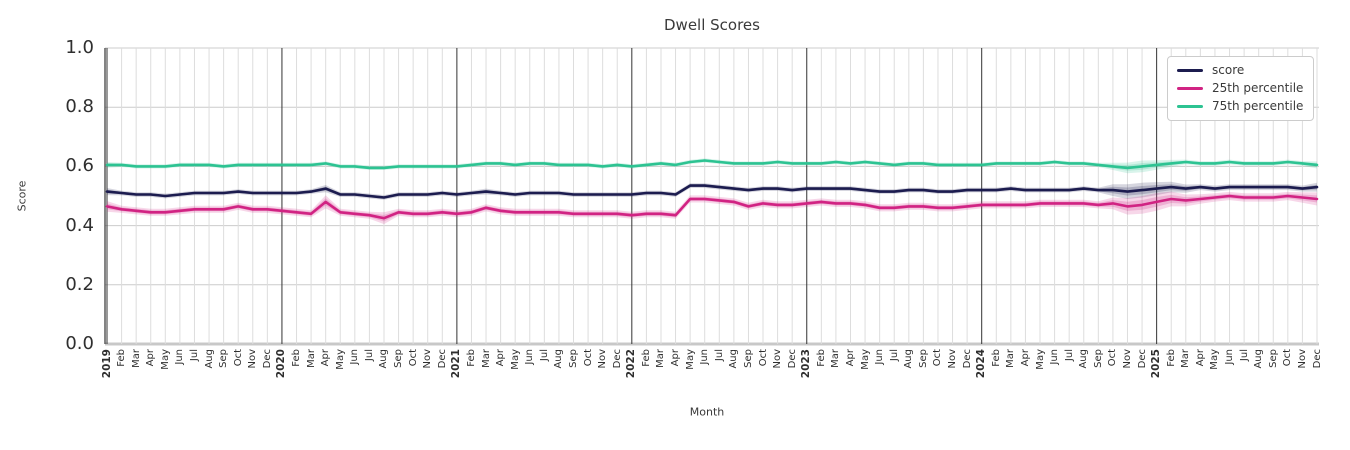 The height and width of the screenshot is (450, 1350). Describe the element at coordinates (631, 364) in the screenshot. I see `x-tick-label-year: 2022` at that location.